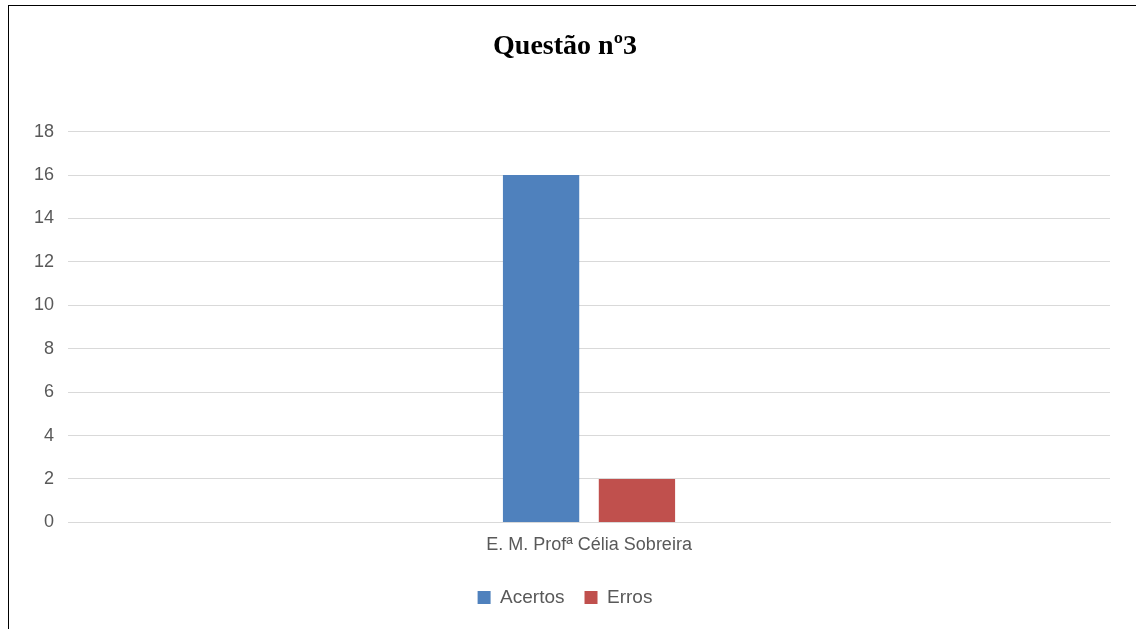 This screenshot has width=1136, height=629. What do you see at coordinates (49, 521) in the screenshot?
I see `y-tick-label: 0` at bounding box center [49, 521].